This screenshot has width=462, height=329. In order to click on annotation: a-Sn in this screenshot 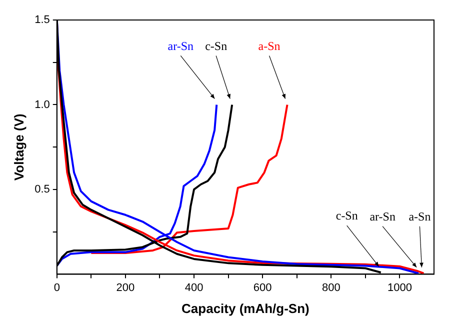, I will do `click(419, 217)`.